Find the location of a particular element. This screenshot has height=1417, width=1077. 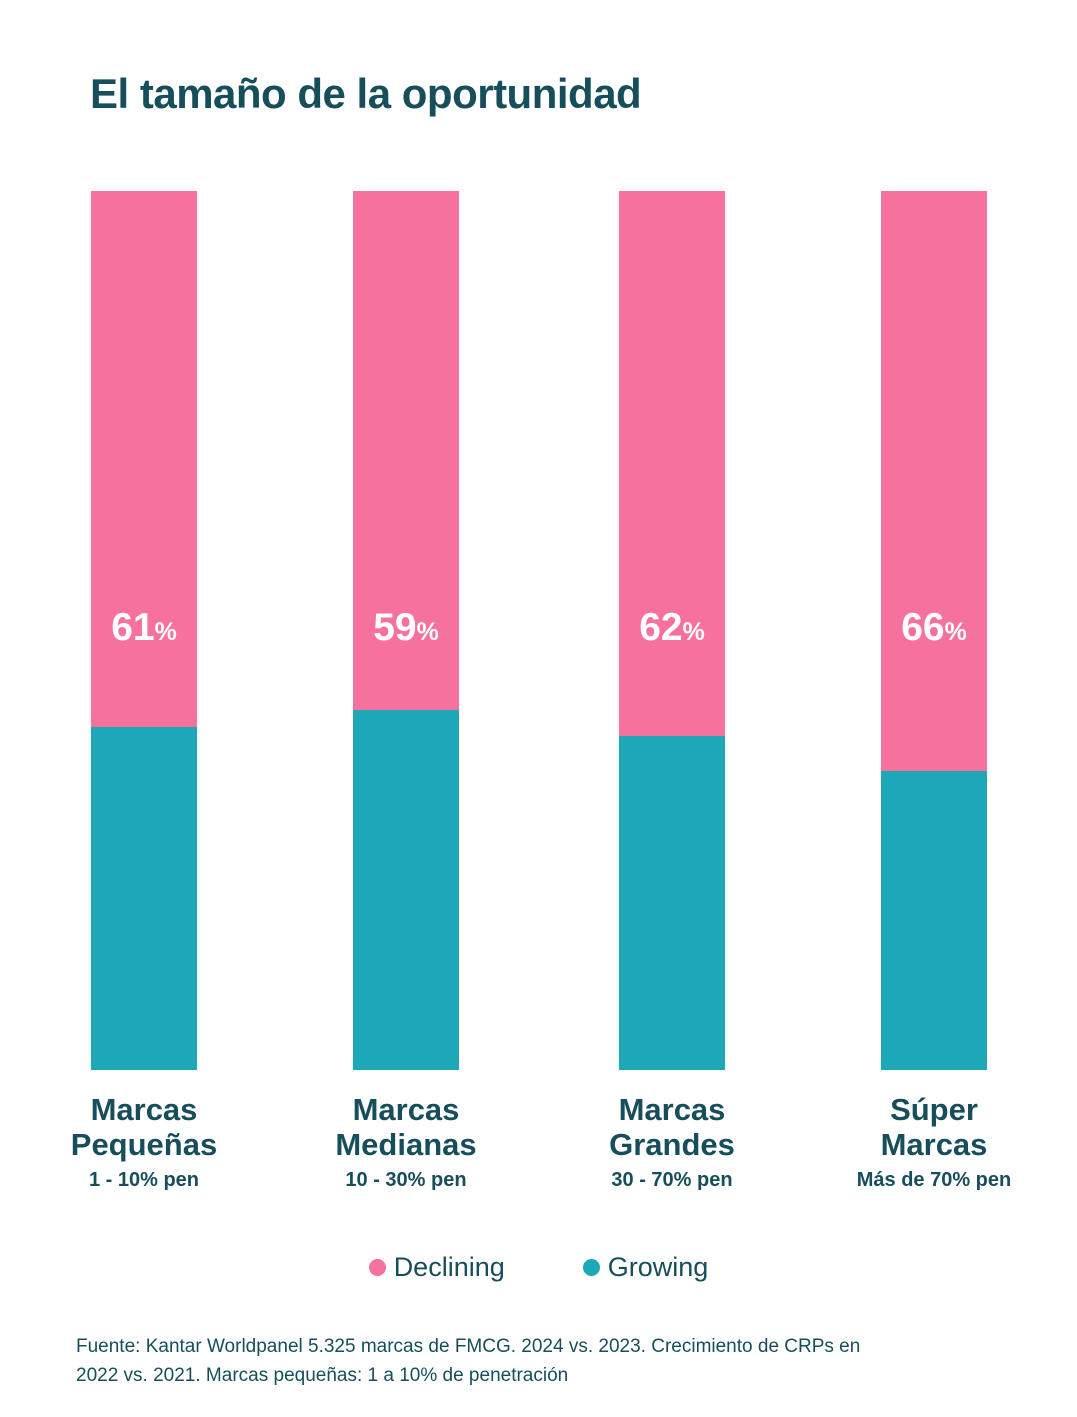

category-label-line: Súper is located at coordinates (934, 1109).